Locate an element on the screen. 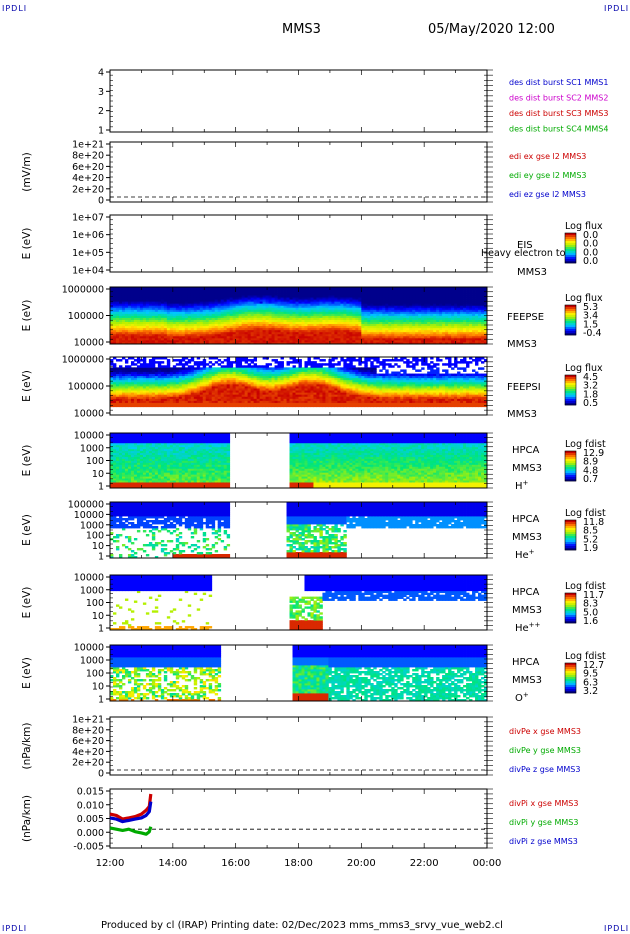 This screenshot has height=934, width=630. species-hpca_o: O+ is located at coordinates (522, 697).